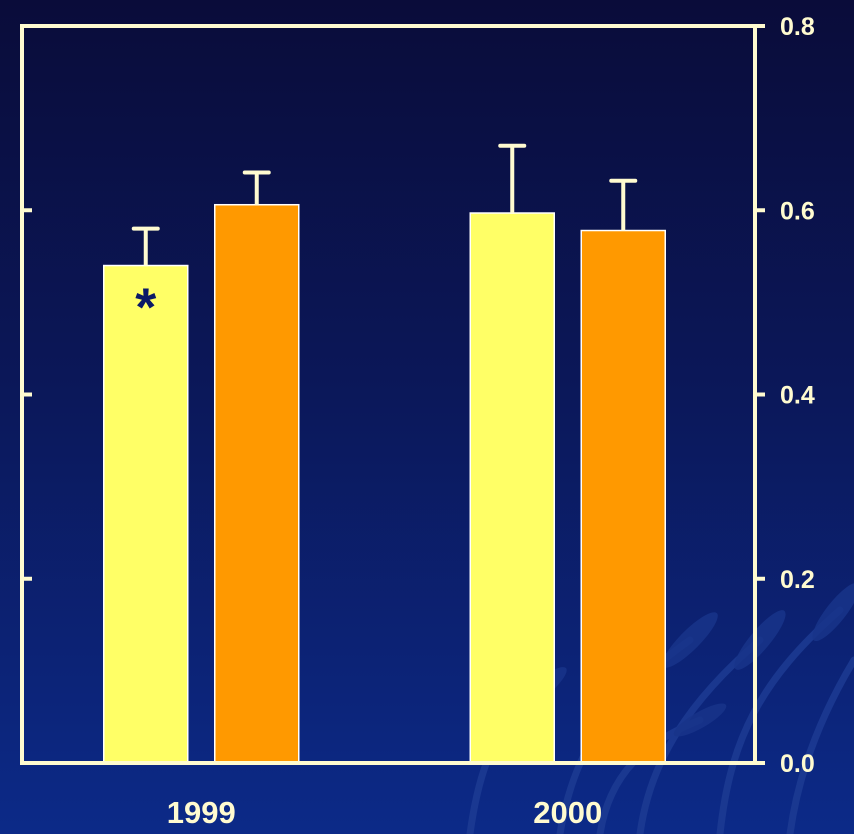 The height and width of the screenshot is (834, 854). Describe the element at coordinates (145, 308) in the screenshot. I see `significance-marker: *` at that location.